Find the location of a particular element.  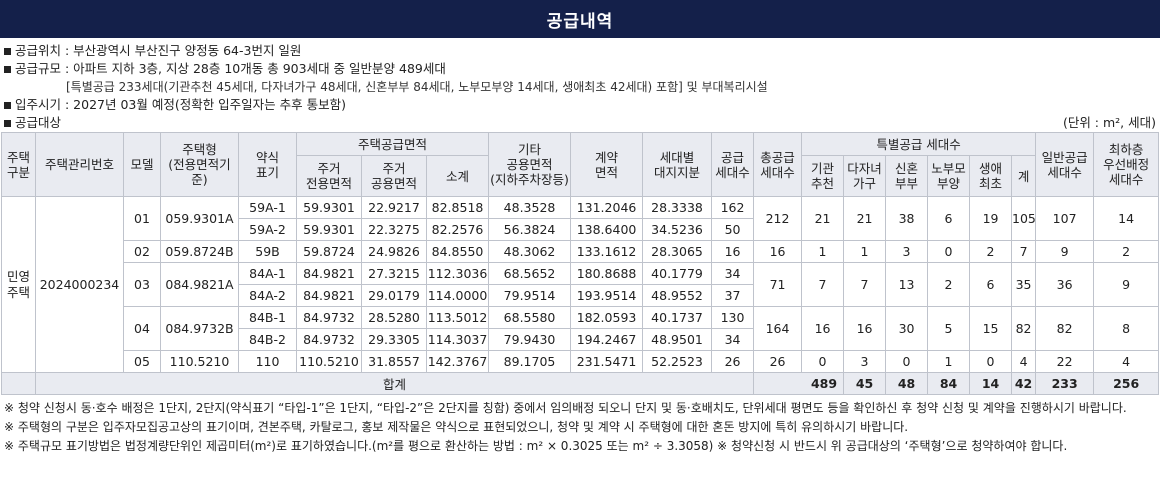

newlywed-cell: 30 is located at coordinates (907, 328).